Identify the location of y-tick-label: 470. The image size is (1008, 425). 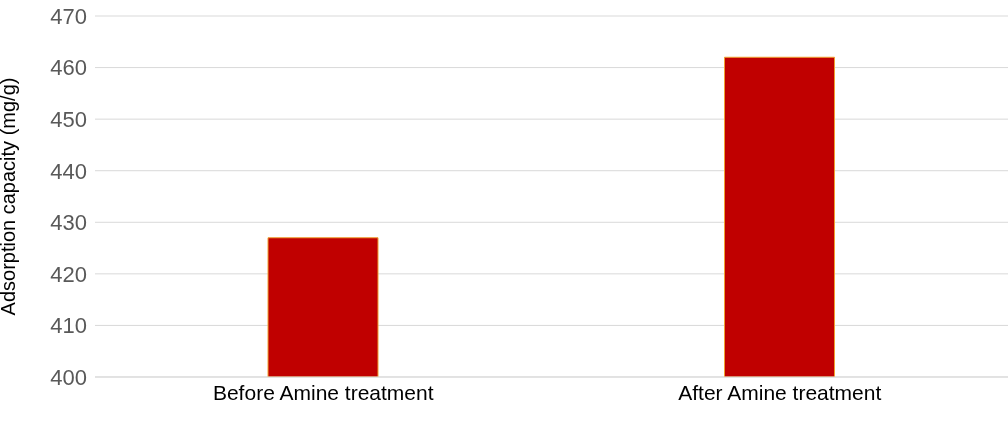
(68, 16).